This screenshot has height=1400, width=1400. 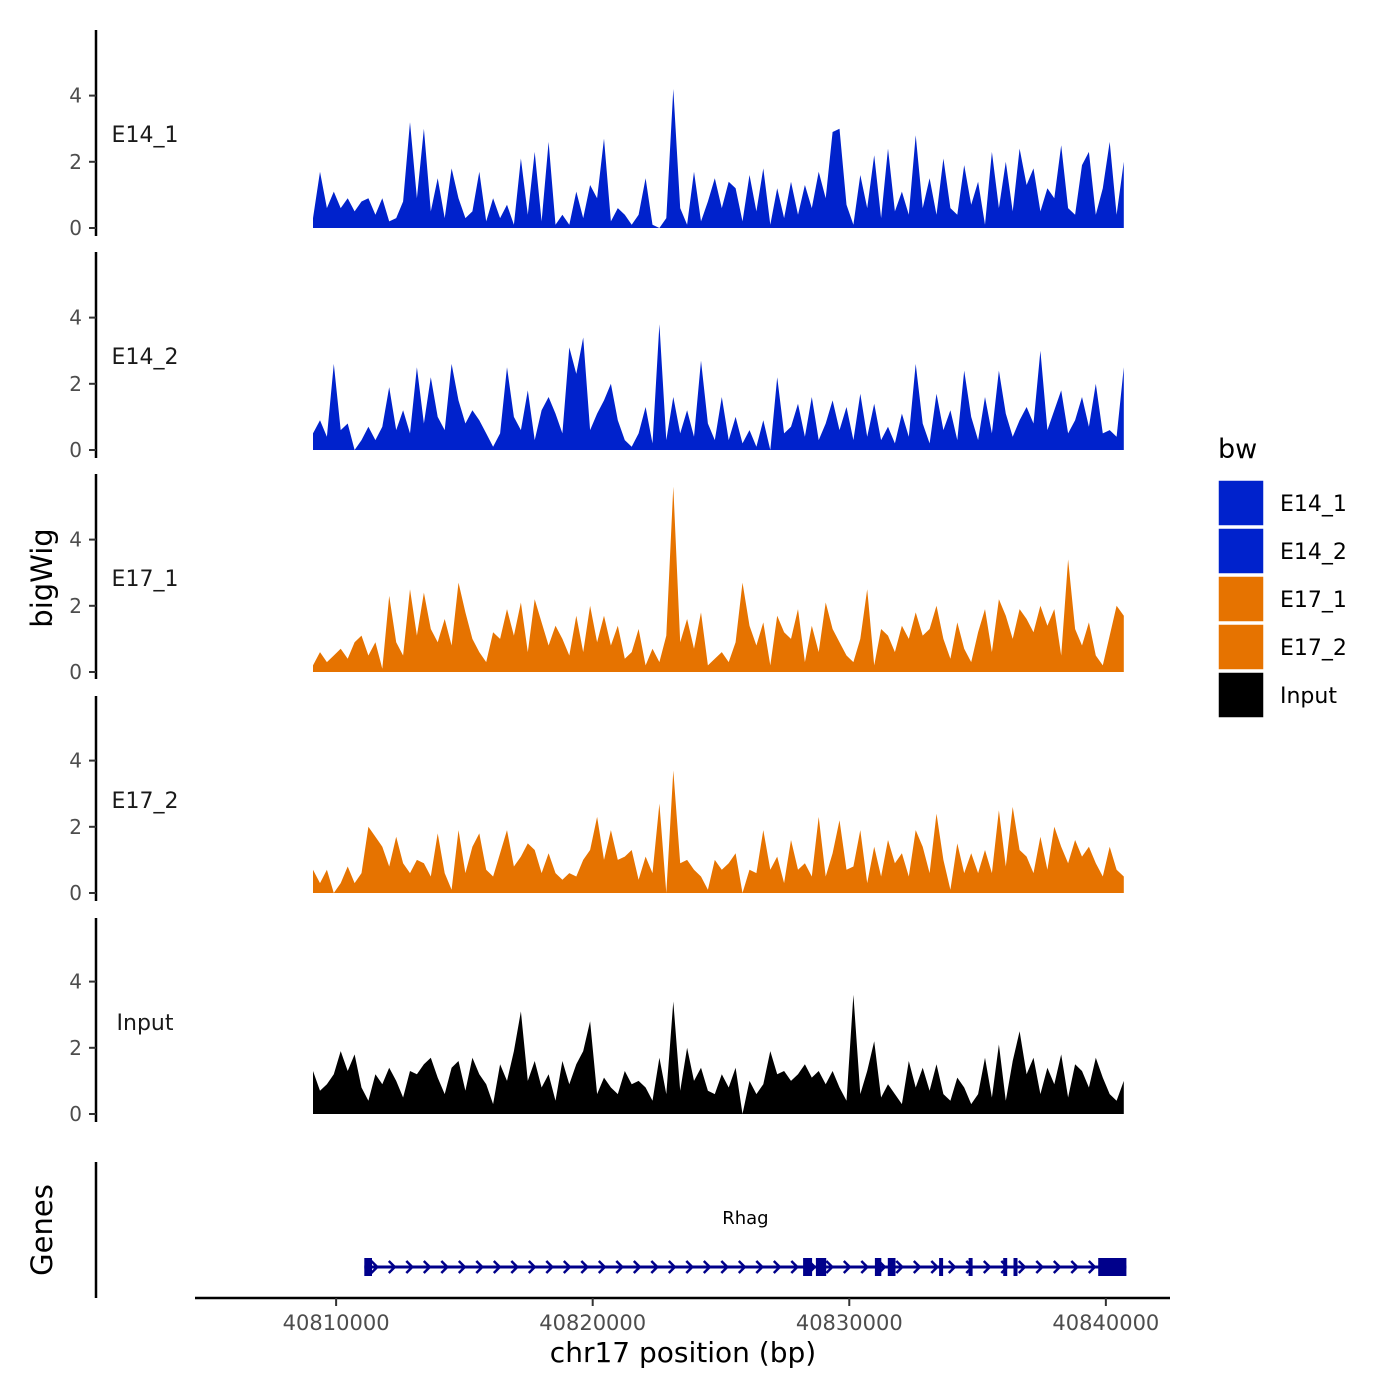 I want to click on y-axis-title: bigWig, so click(x=42, y=577).